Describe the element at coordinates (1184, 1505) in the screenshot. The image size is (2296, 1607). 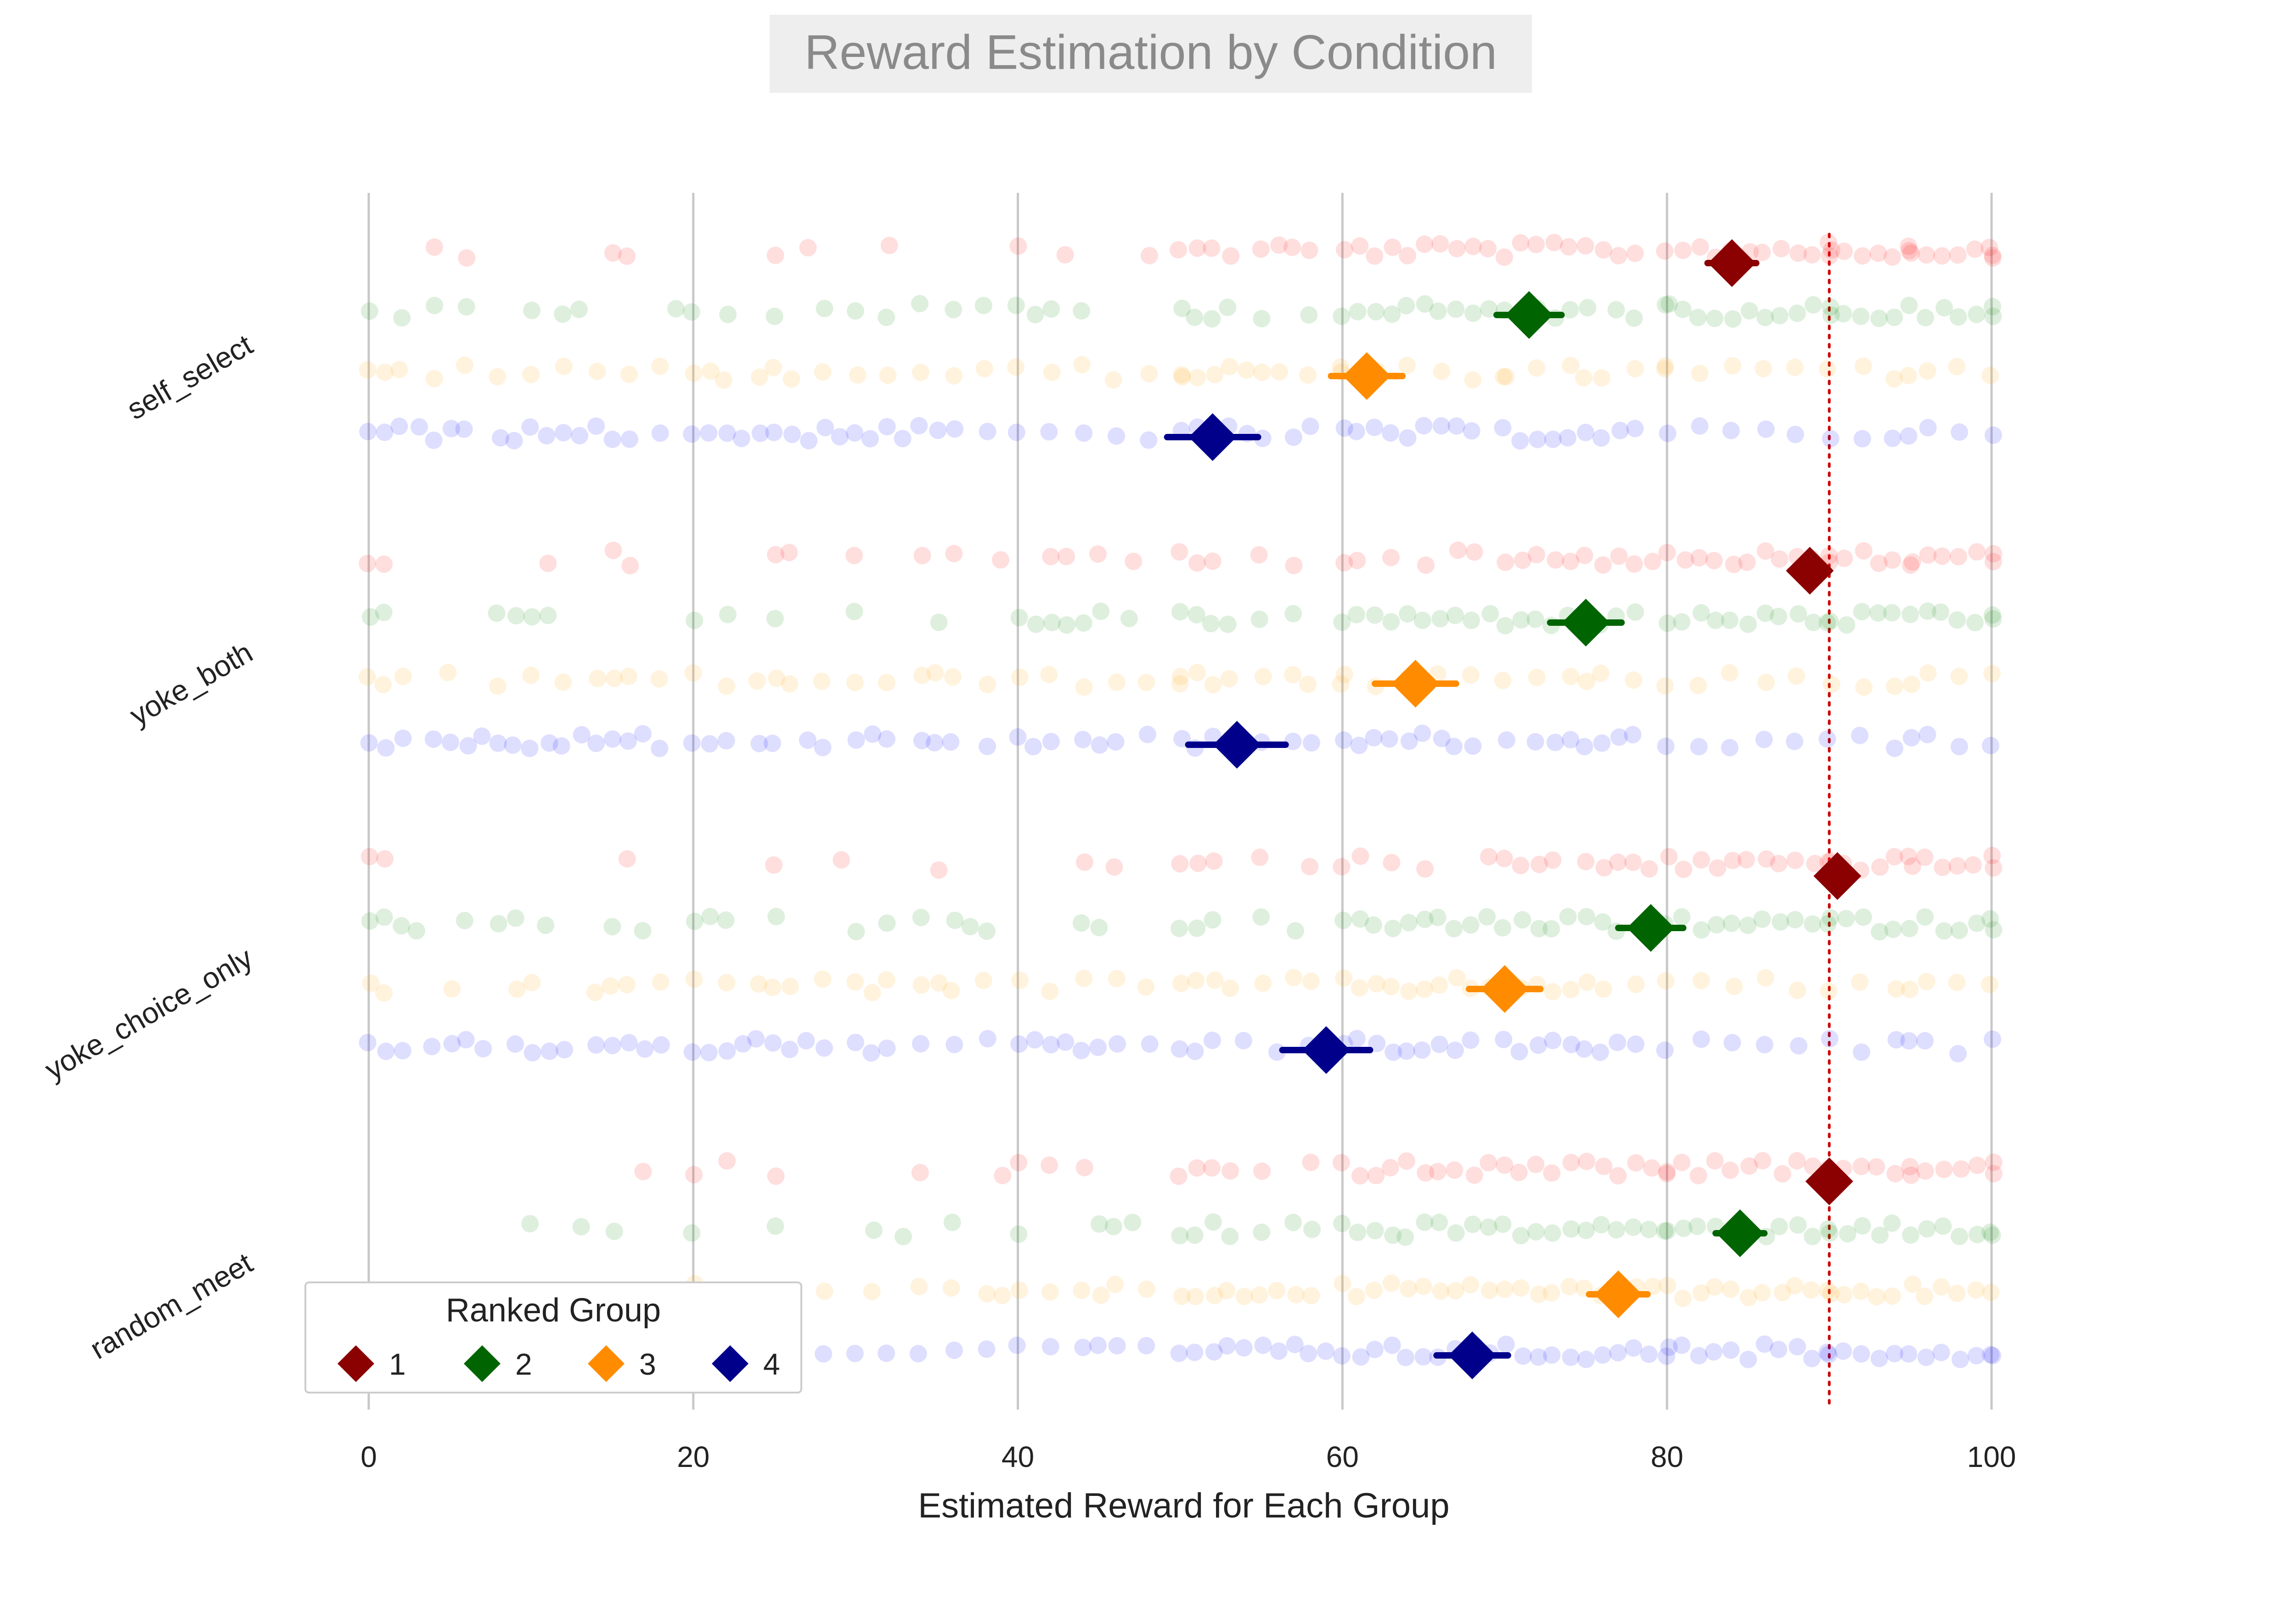
I see `x-axis-title: Estimated Reward for Each Group` at that location.